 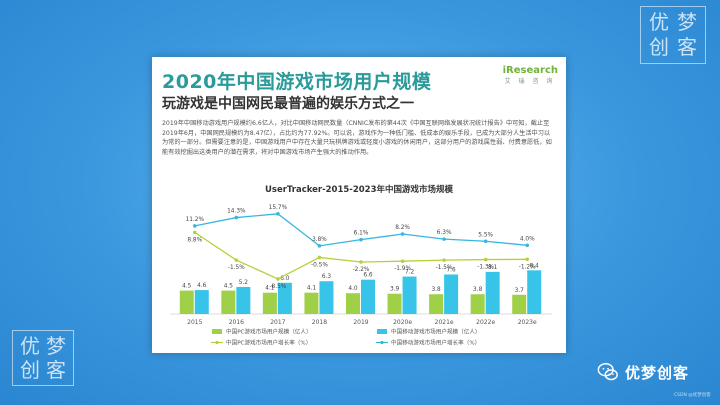 I want to click on x-tick-label: 2023e, so click(x=527, y=322).